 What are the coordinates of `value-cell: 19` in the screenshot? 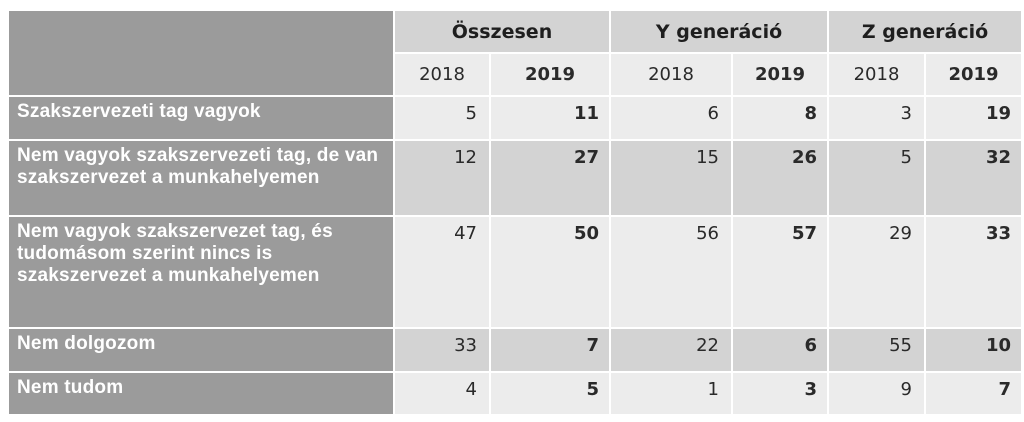 It's located at (973, 118).